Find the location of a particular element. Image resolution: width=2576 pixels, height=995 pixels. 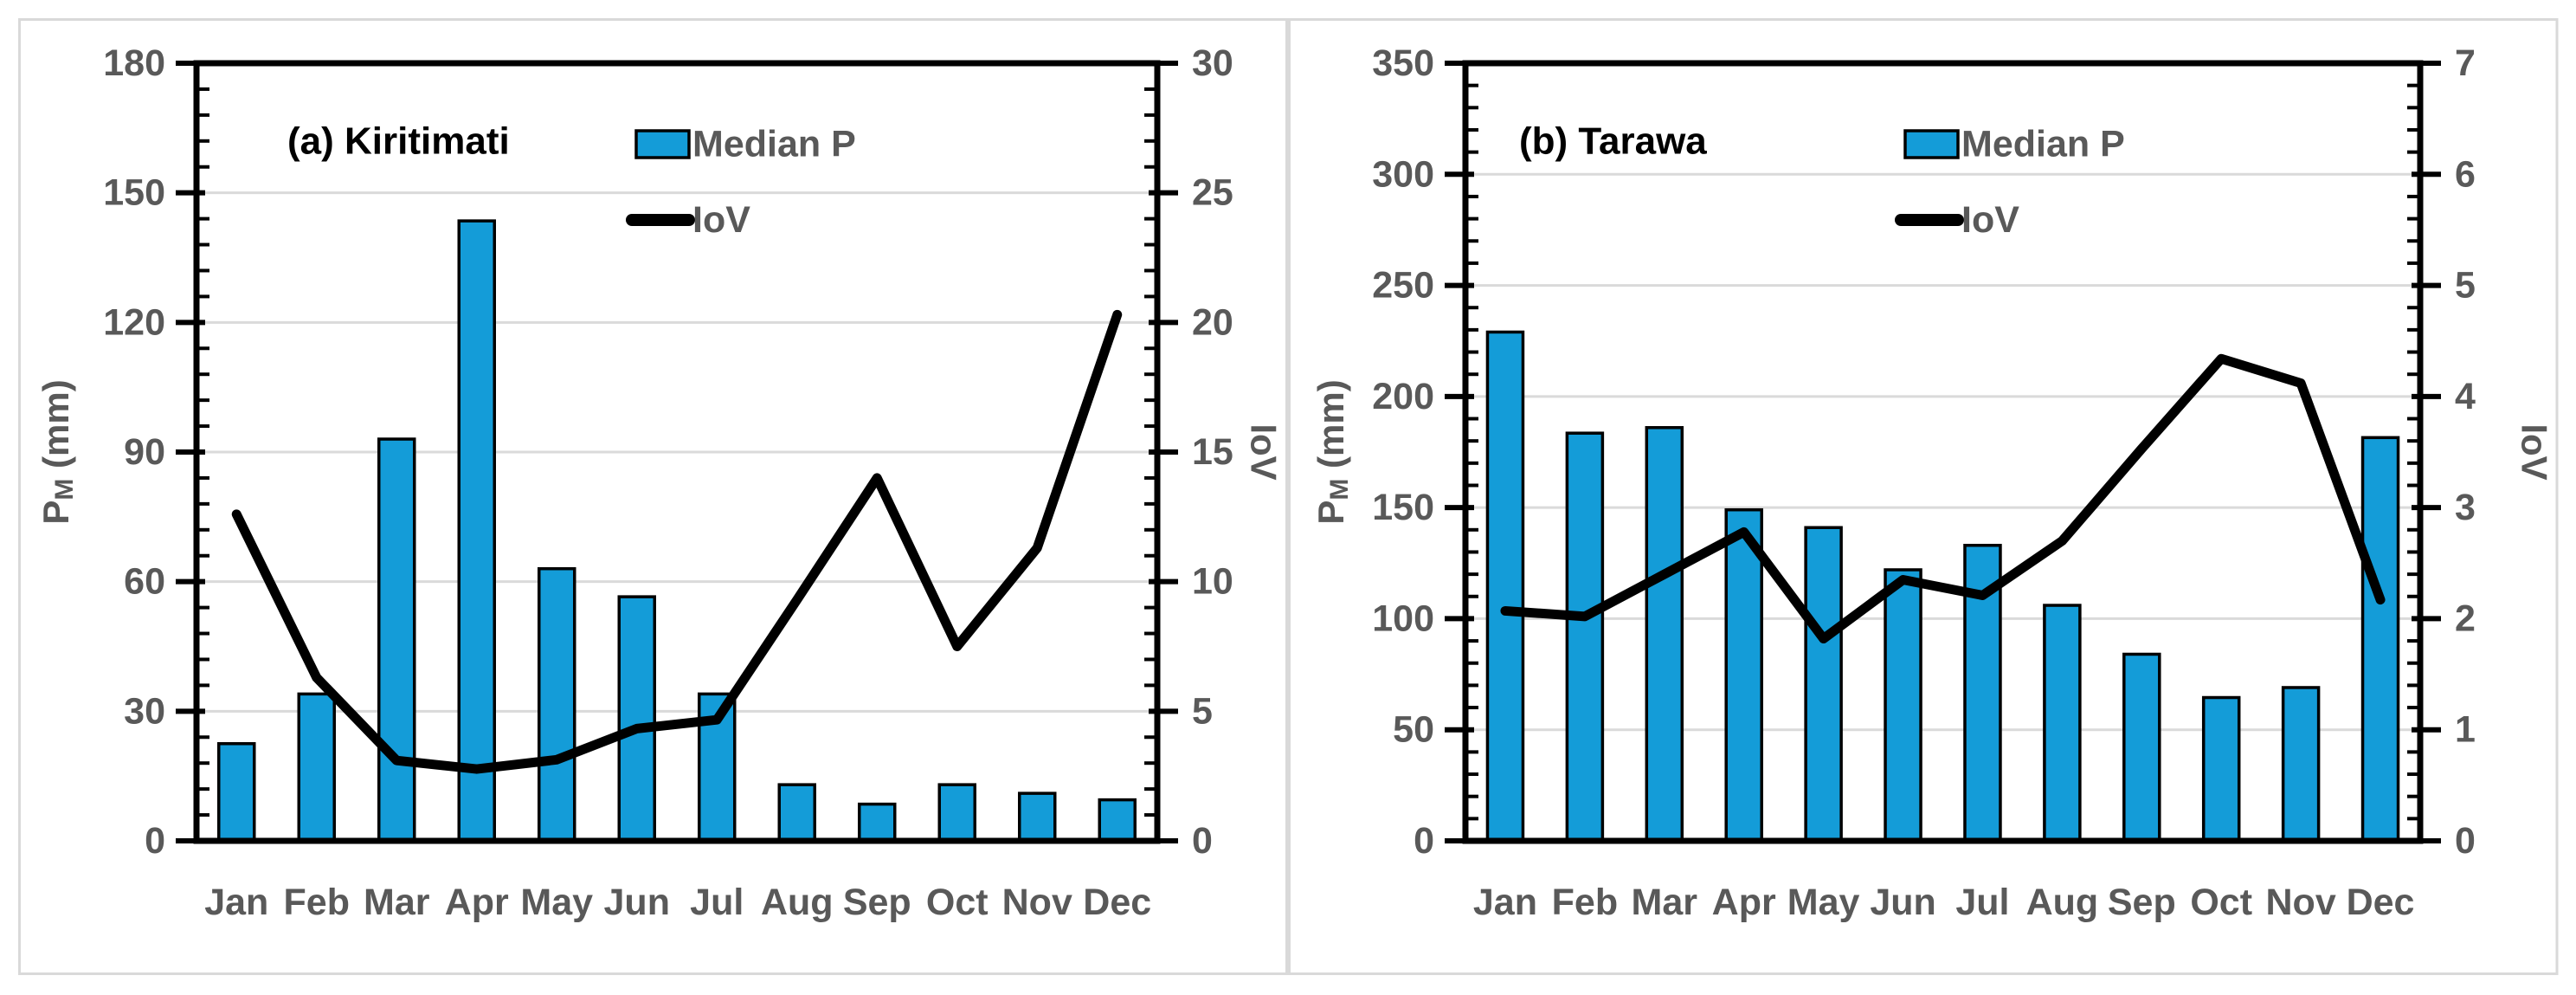

left-tick-label: 200 is located at coordinates (1403, 396).